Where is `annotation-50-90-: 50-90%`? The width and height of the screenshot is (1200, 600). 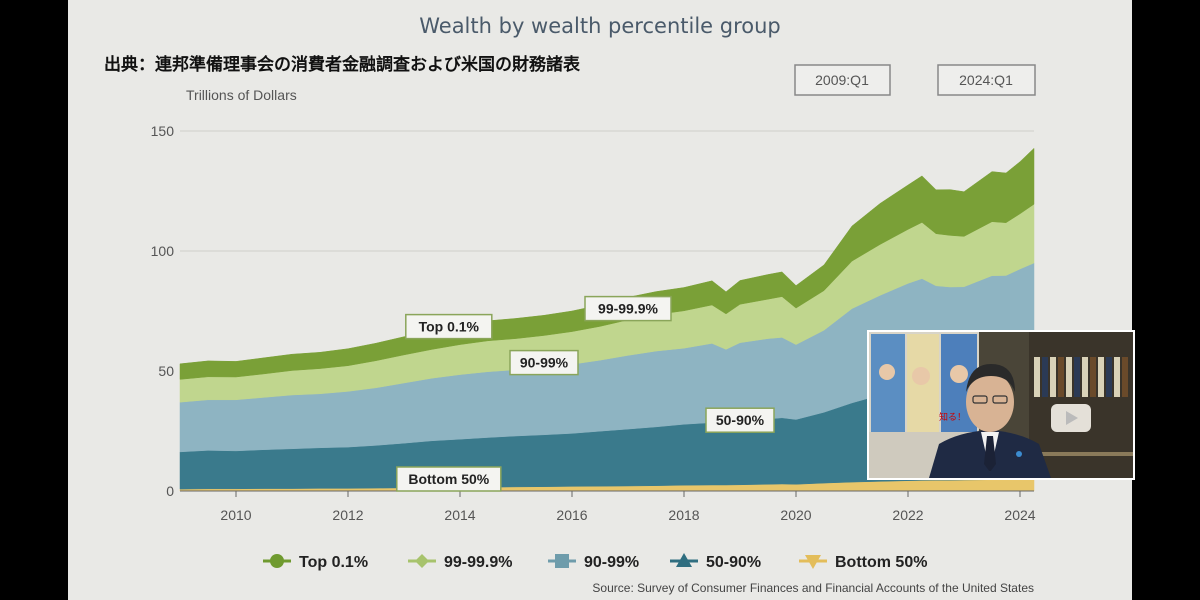
annotation-50-90-: 50-90% is located at coordinates (740, 420).